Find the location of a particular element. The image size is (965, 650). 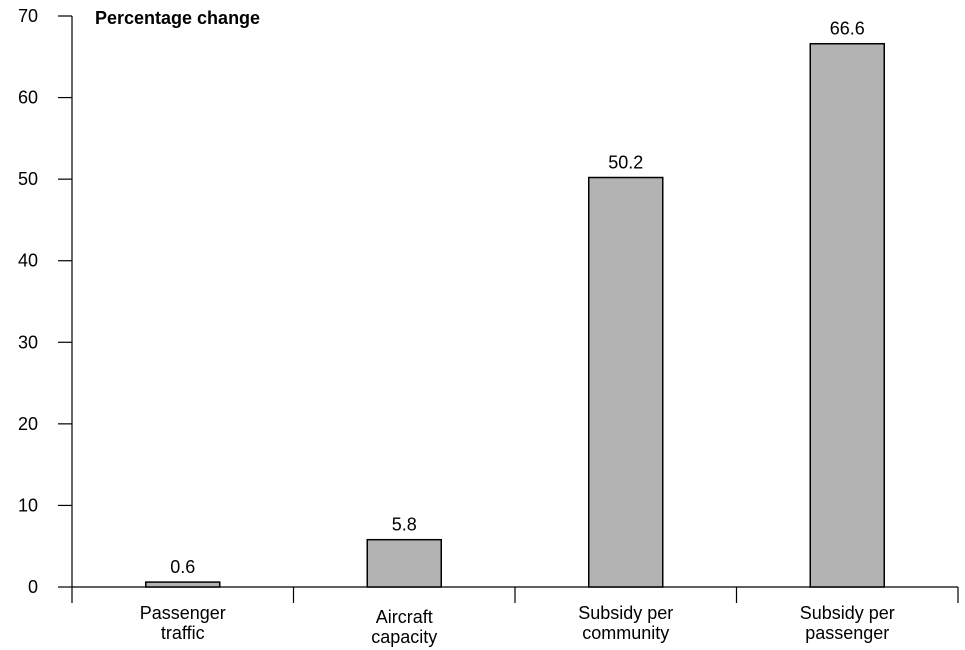

x-category-label-line: Aircraft is located at coordinates (404, 617).